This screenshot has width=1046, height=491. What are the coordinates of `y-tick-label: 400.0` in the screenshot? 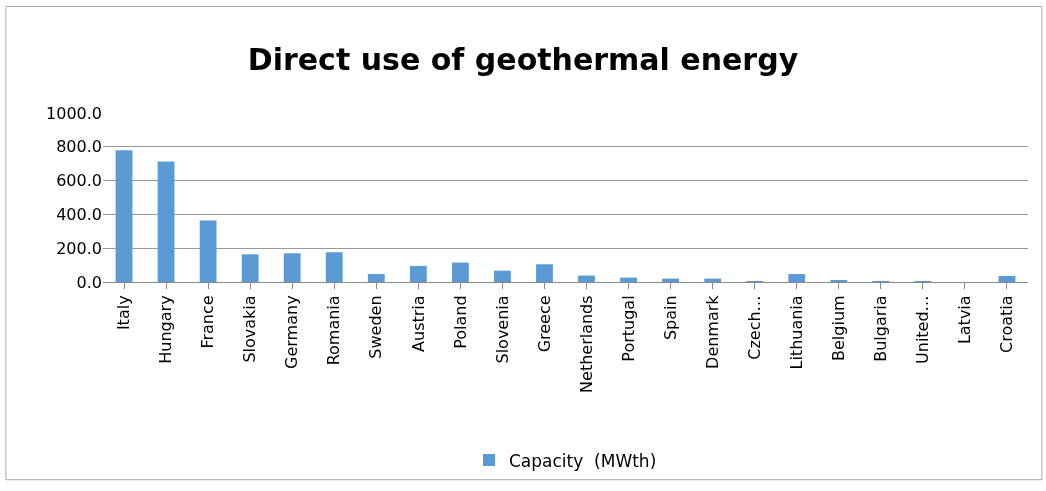 It's located at (79, 214).